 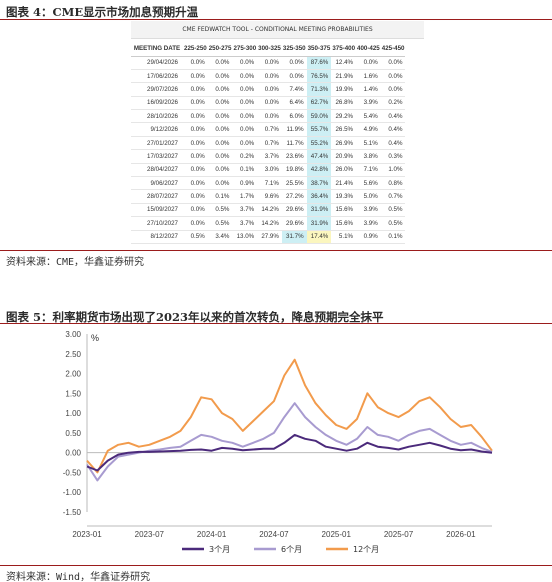 What do you see at coordinates (276, 565) in the screenshot?
I see `source-rule` at bounding box center [276, 565].